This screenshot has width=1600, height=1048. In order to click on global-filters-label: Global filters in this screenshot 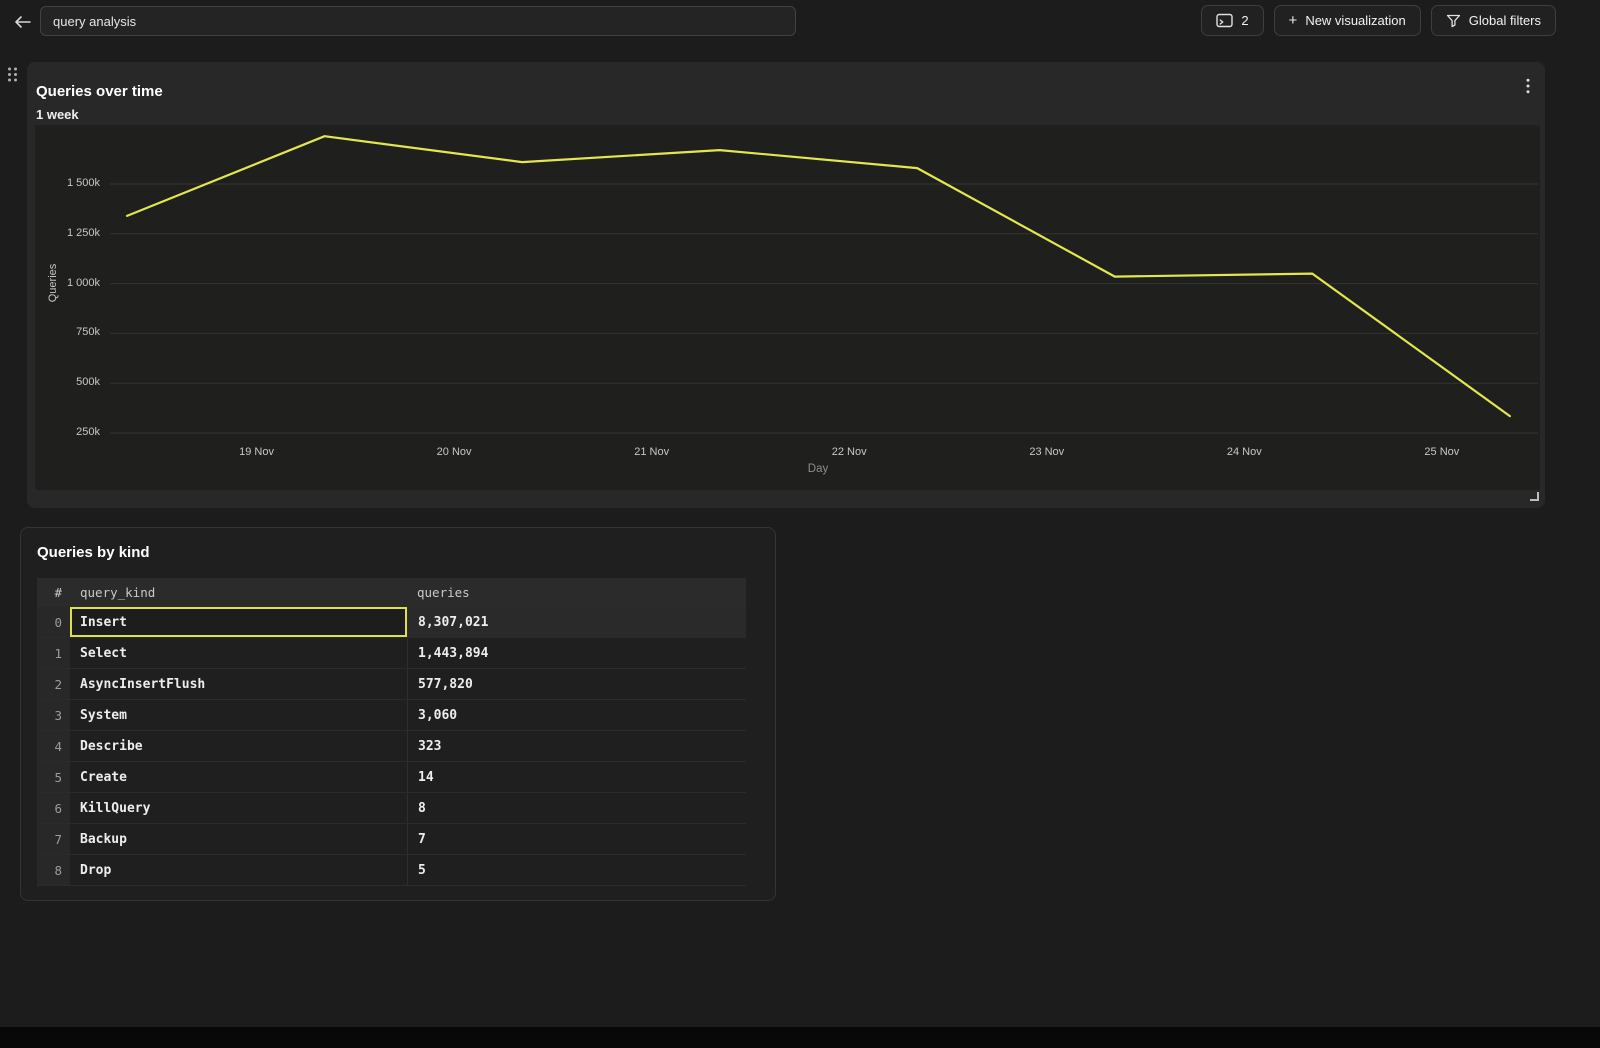, I will do `click(1504, 20)`.